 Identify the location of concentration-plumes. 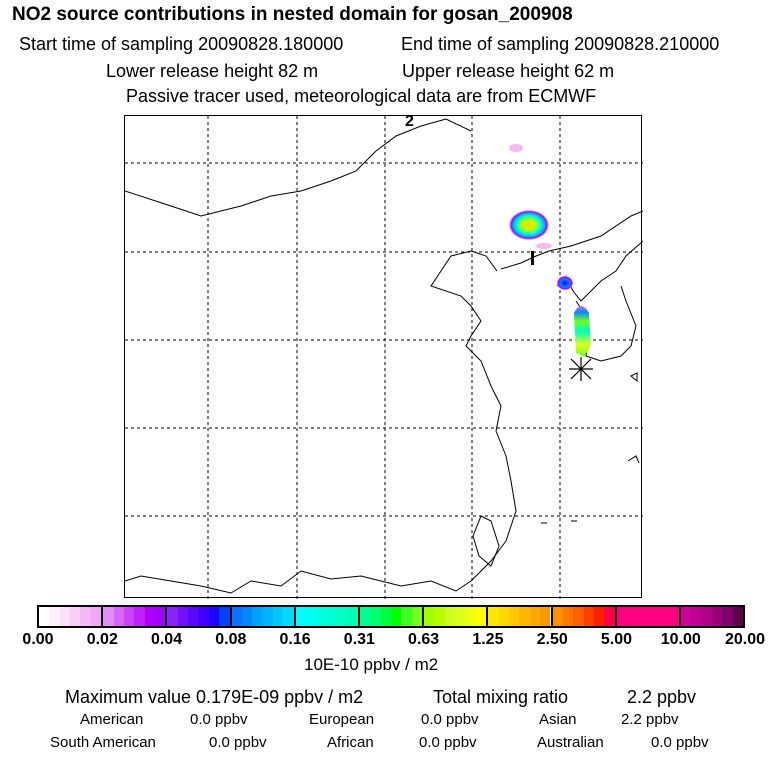
(550, 250).